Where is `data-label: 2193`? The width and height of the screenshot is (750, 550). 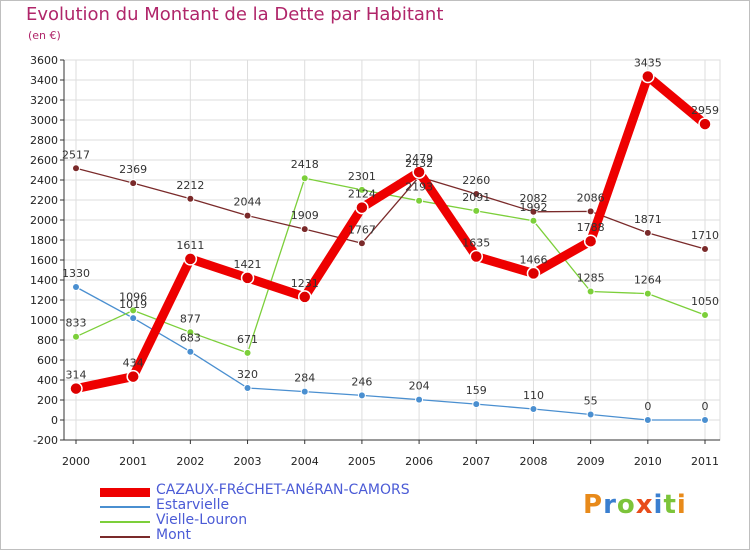 data-label: 2193 is located at coordinates (419, 187).